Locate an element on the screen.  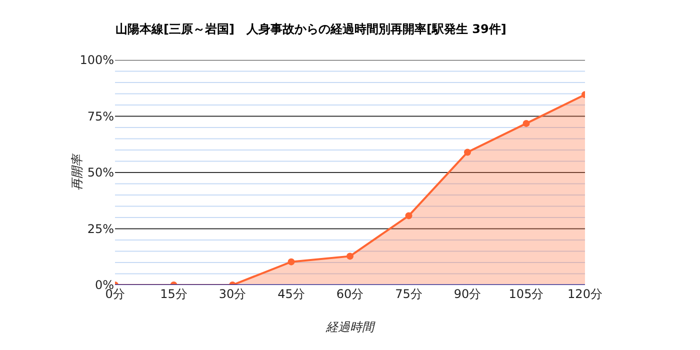
y-tick-label: 25% is located at coordinates (100, 229).